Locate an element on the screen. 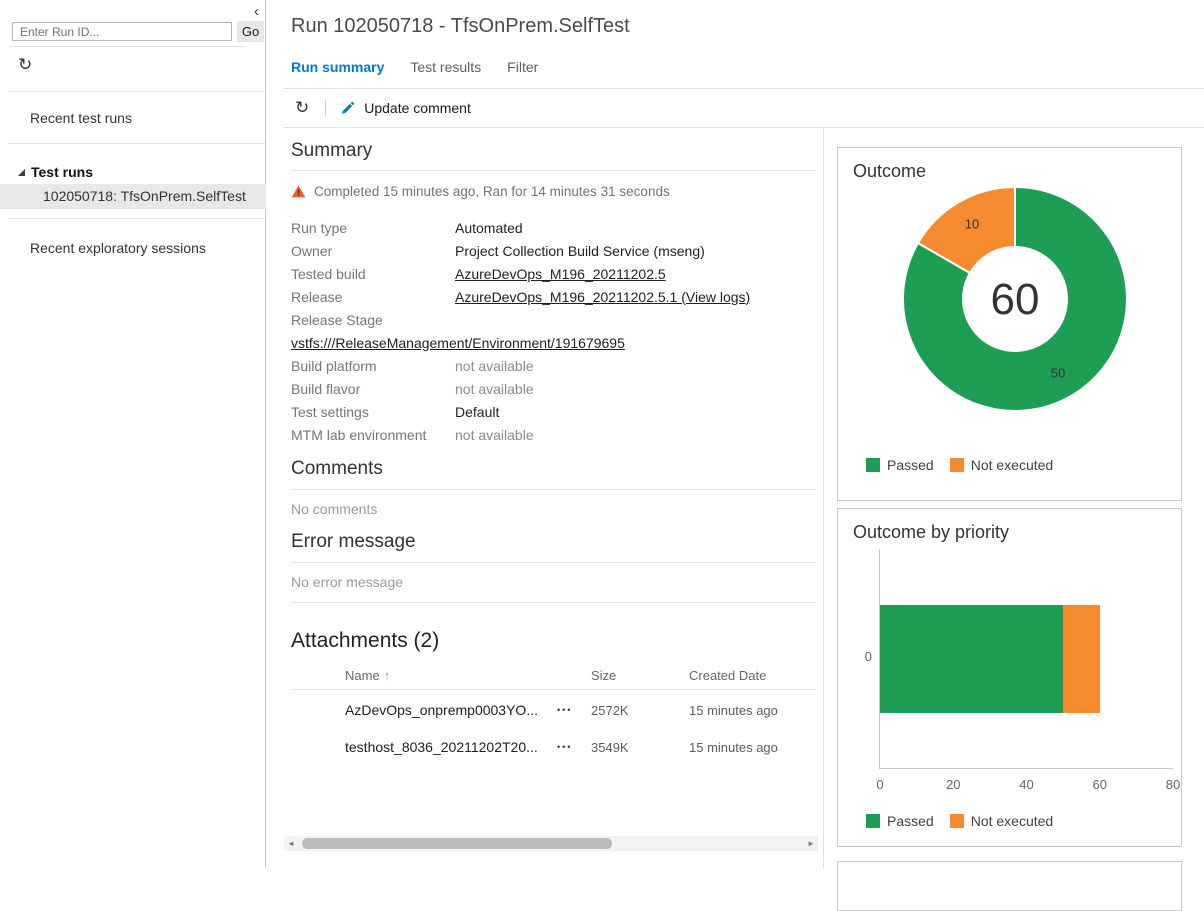  summary-field-row: Build platform not available is located at coordinates (553, 365).